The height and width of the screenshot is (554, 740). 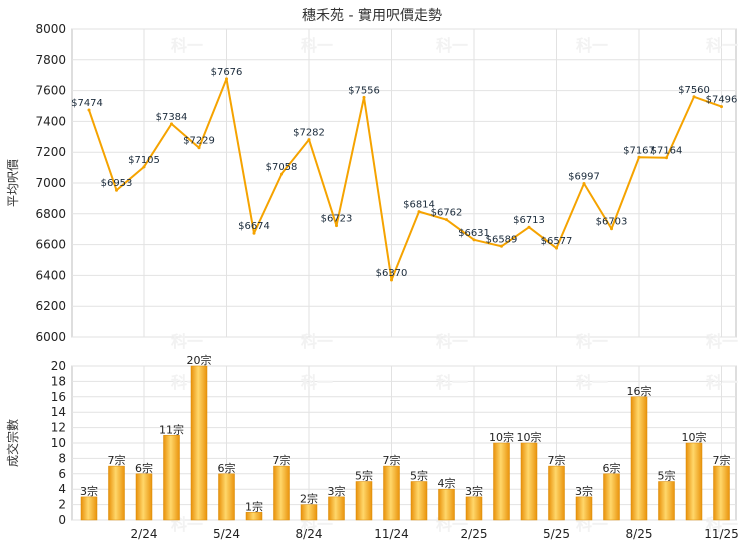 I want to click on y-tick-label: 6600, so click(x=50, y=245).